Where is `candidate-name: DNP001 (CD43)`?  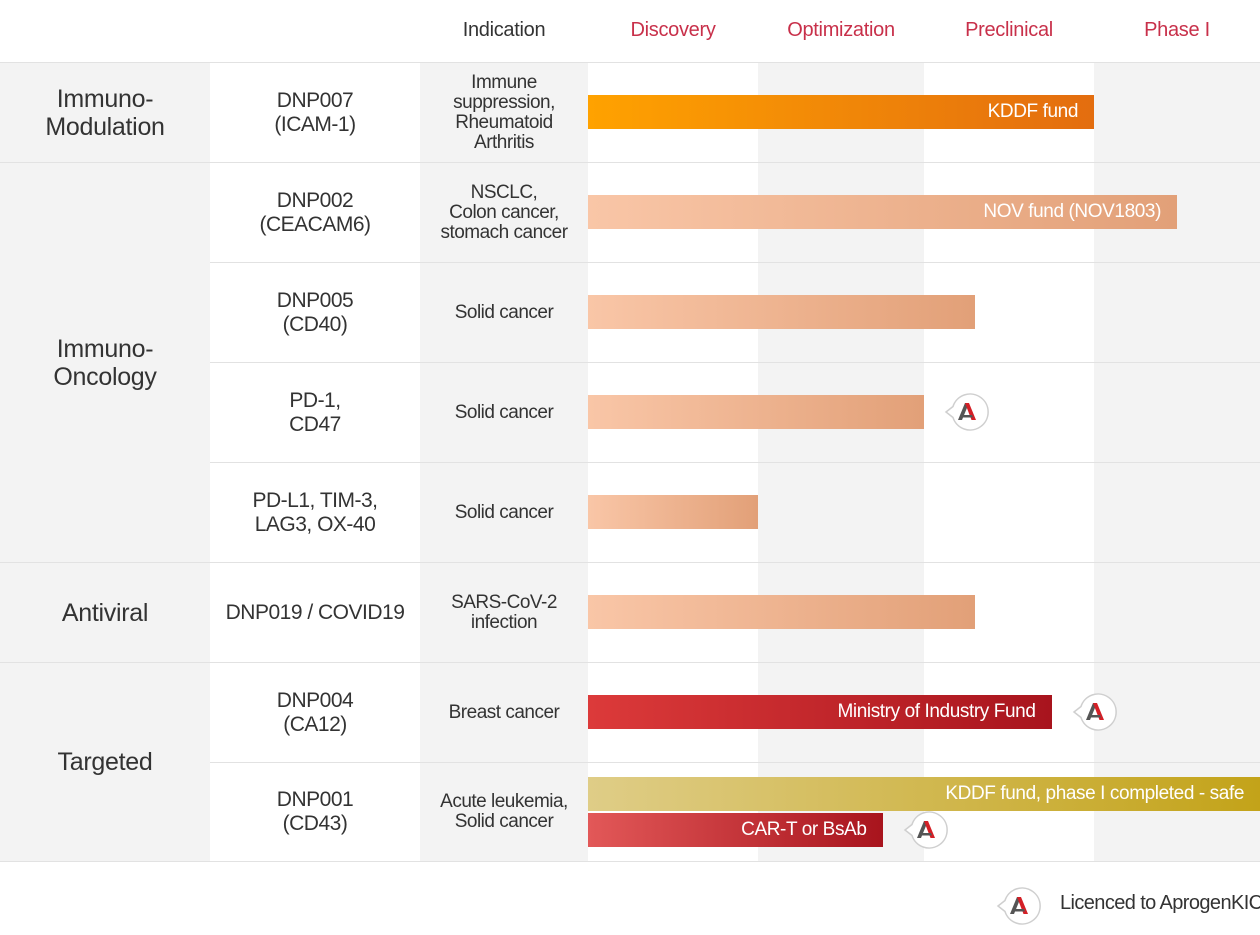 candidate-name: DNP001 (CD43) is located at coordinates (315, 811).